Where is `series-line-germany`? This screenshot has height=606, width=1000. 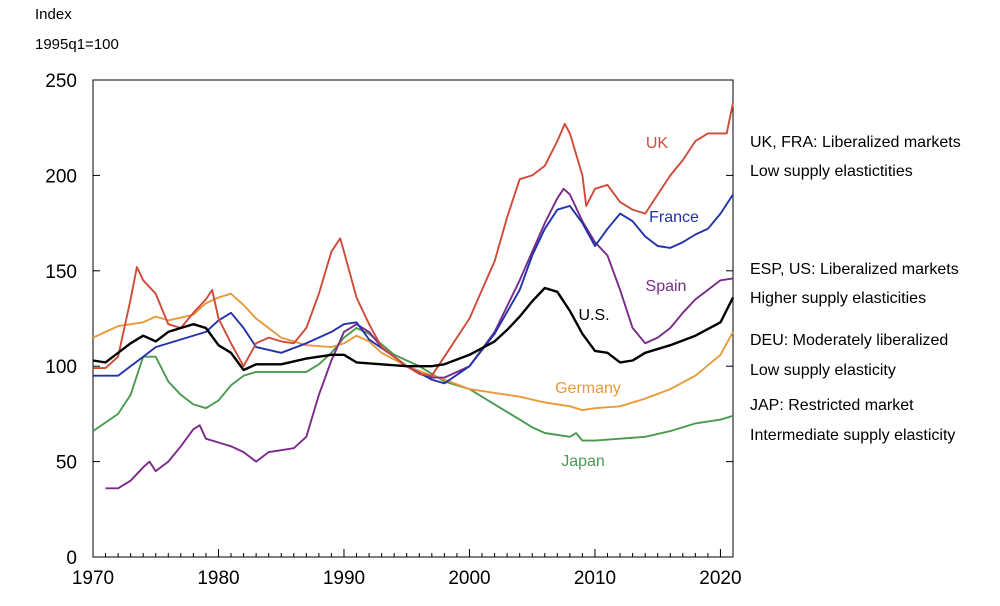
series-line-germany is located at coordinates (413, 352).